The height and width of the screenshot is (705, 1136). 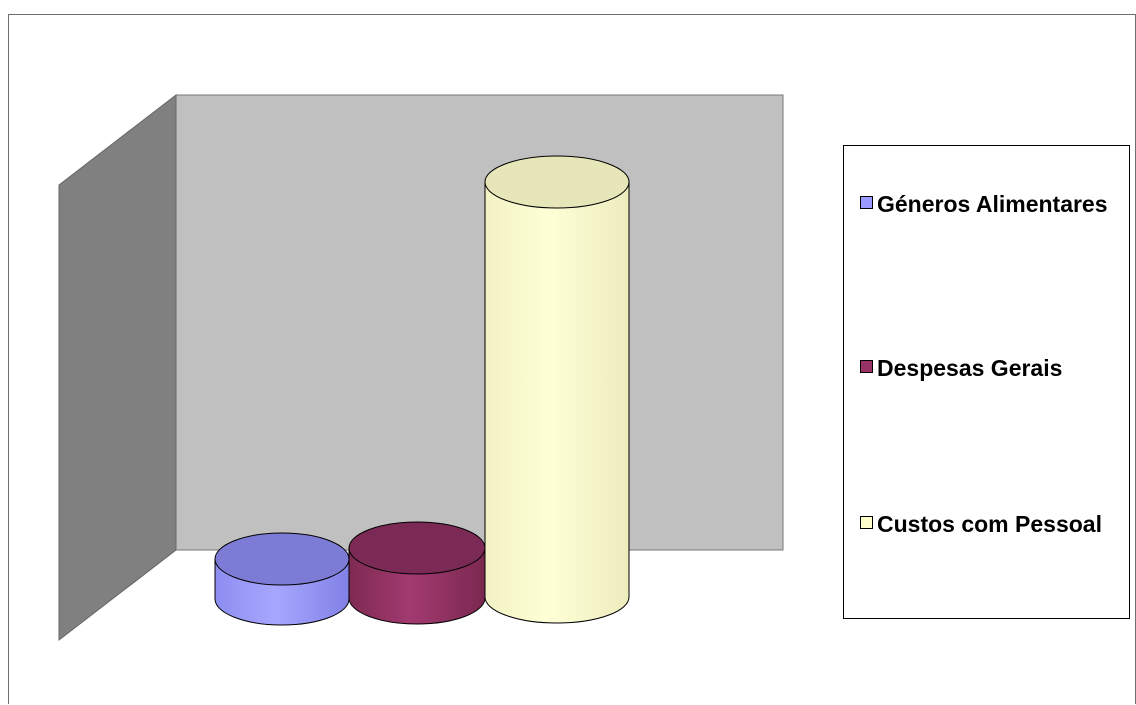 What do you see at coordinates (557, 182) in the screenshot?
I see `bar-2-top` at bounding box center [557, 182].